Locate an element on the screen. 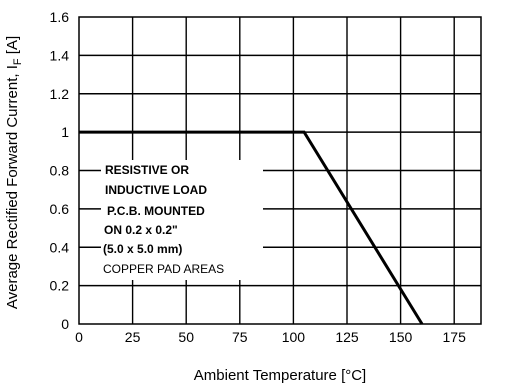 The image size is (511, 385). x-tick-label: 75 is located at coordinates (240, 337).